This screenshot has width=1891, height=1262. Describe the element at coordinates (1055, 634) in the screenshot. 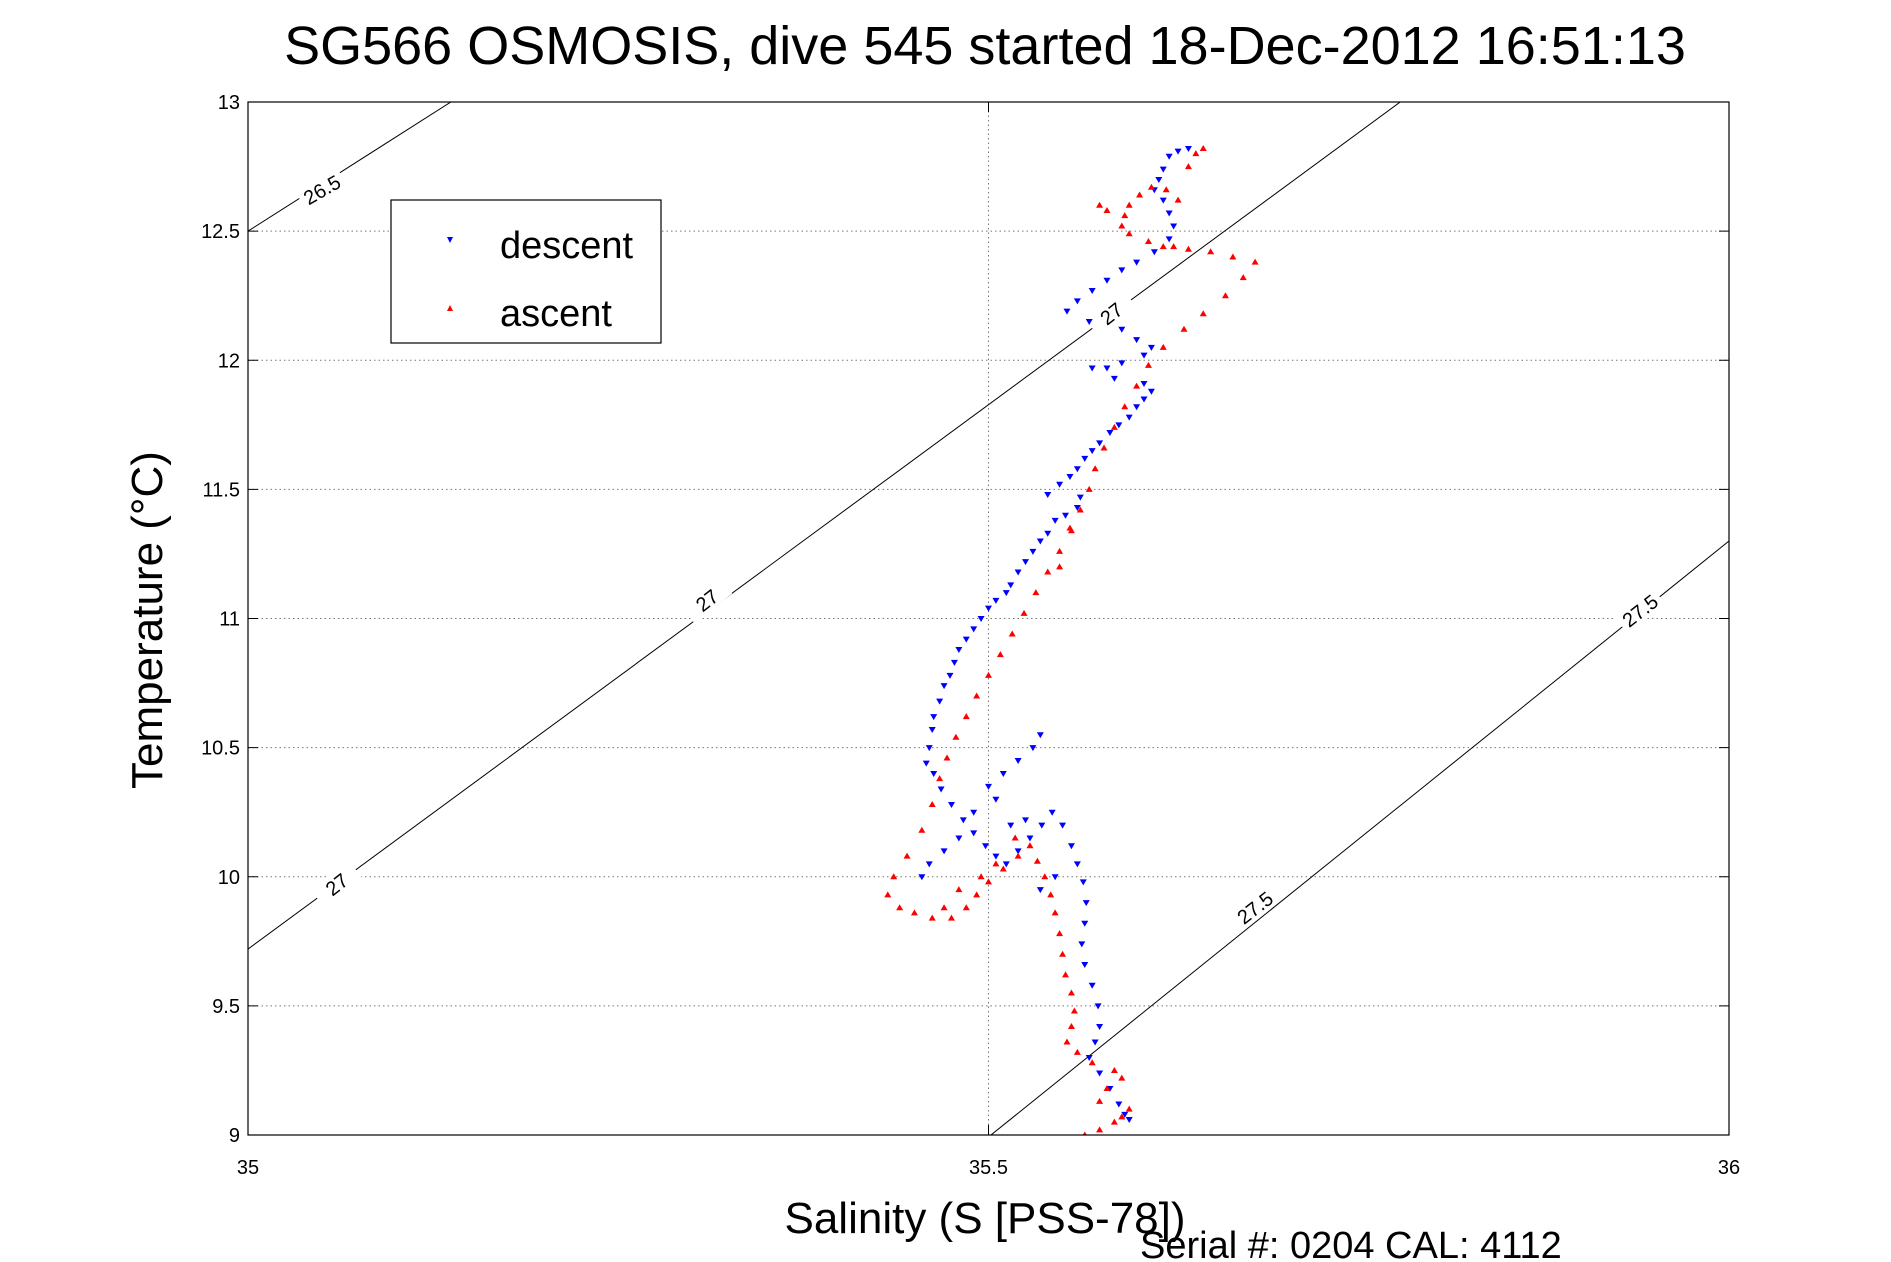

I see `series-descent` at that location.